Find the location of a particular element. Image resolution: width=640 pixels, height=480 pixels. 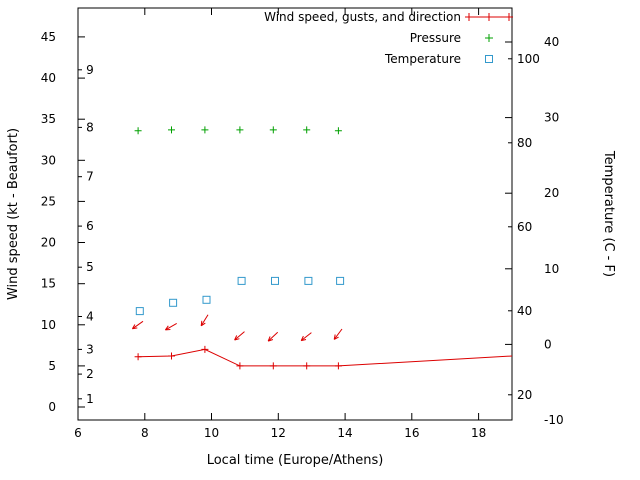

fahrenheit-tick-label: 20 is located at coordinates (524, 395).